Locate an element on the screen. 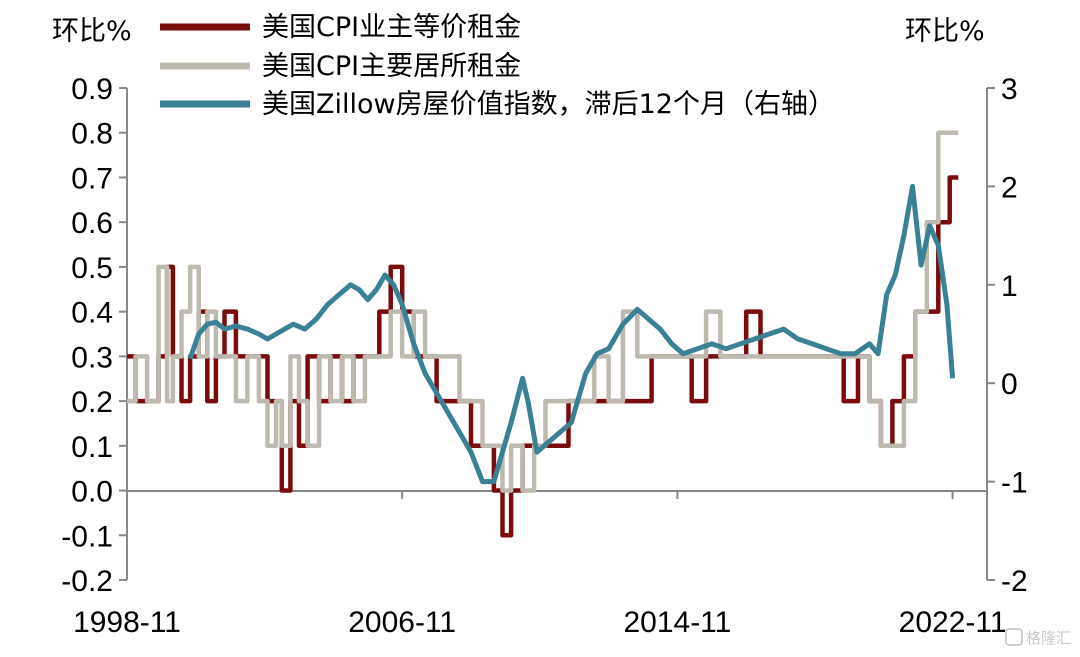 This screenshot has height=657, width=1080. left-tick-label: 0.2 is located at coordinates (92, 402).